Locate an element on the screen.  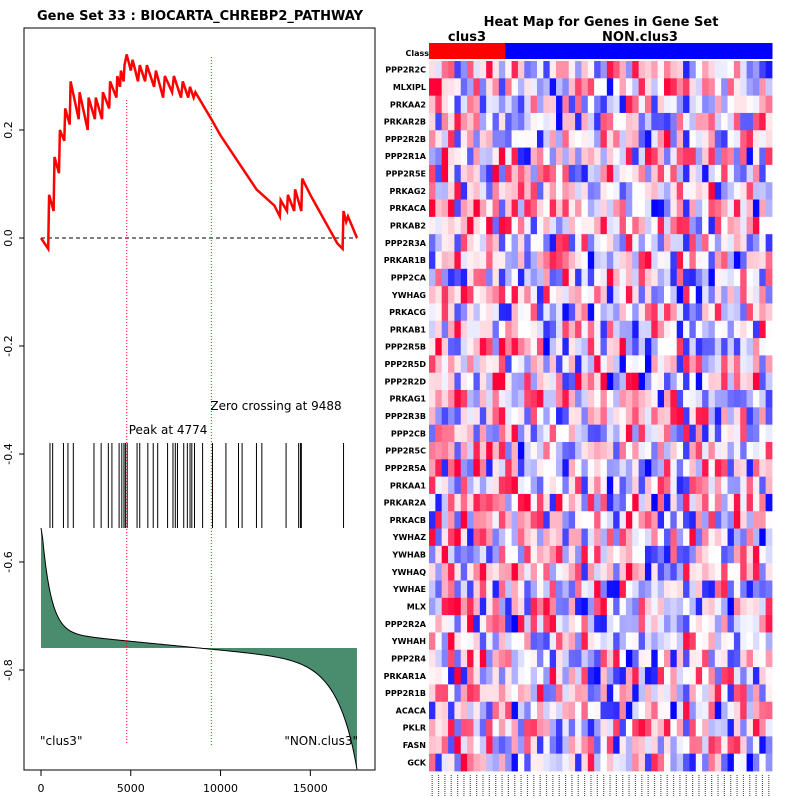
gene-label: MLXIPL is located at coordinates (409, 87).